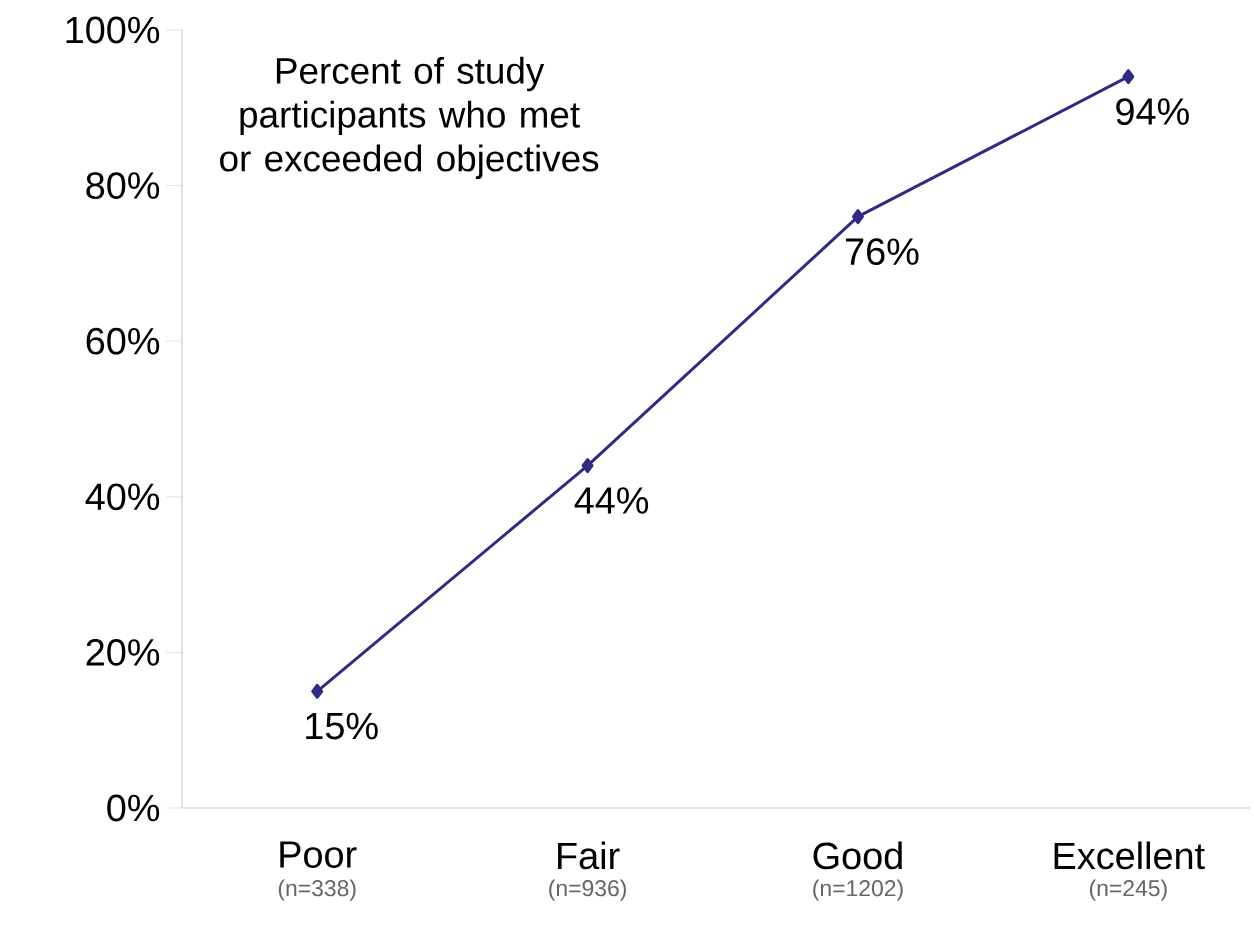 The height and width of the screenshot is (947, 1254). Describe the element at coordinates (589, 855) in the screenshot. I see `x-tick-label: Fair` at that location.